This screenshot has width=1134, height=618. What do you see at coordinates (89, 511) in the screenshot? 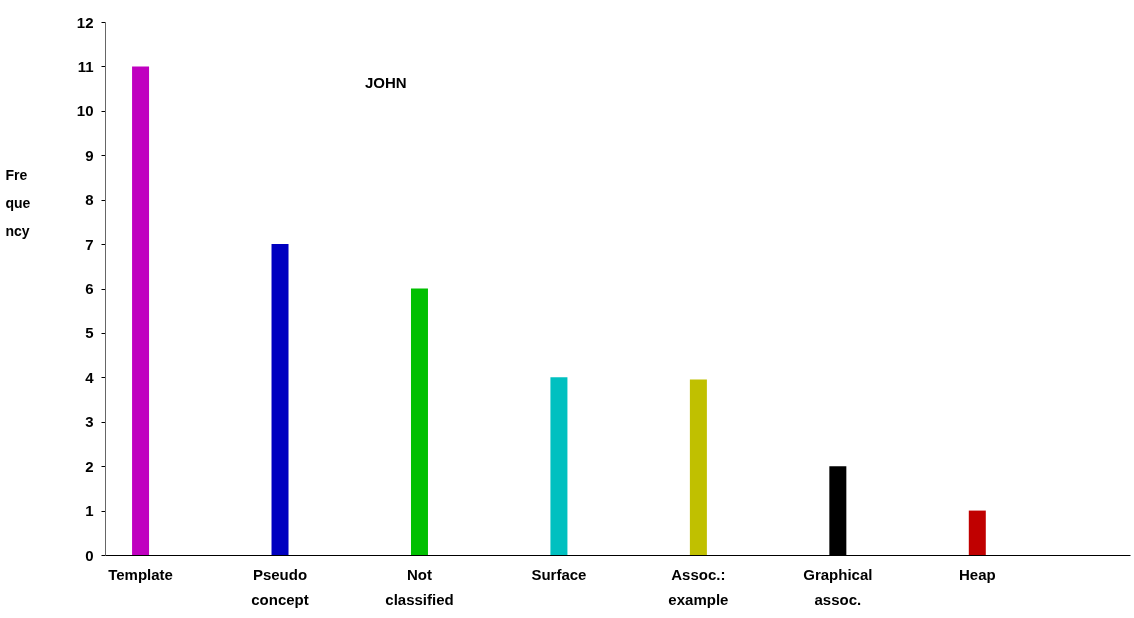
I see `y-tick-label: 1` at bounding box center [89, 511].